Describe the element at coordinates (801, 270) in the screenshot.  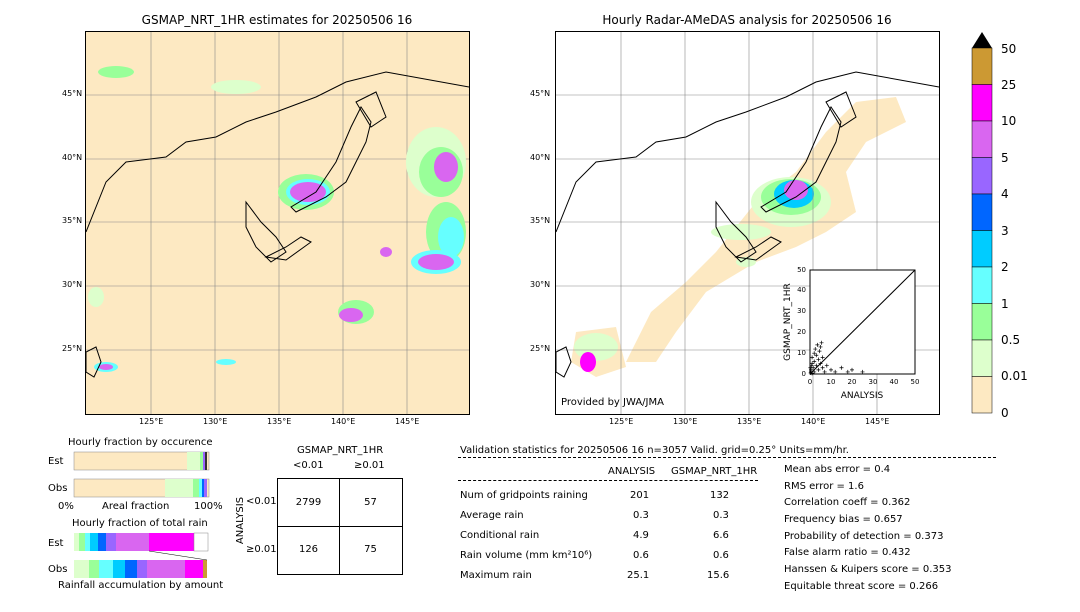
I see `scatter-y-tick: 50` at that location.